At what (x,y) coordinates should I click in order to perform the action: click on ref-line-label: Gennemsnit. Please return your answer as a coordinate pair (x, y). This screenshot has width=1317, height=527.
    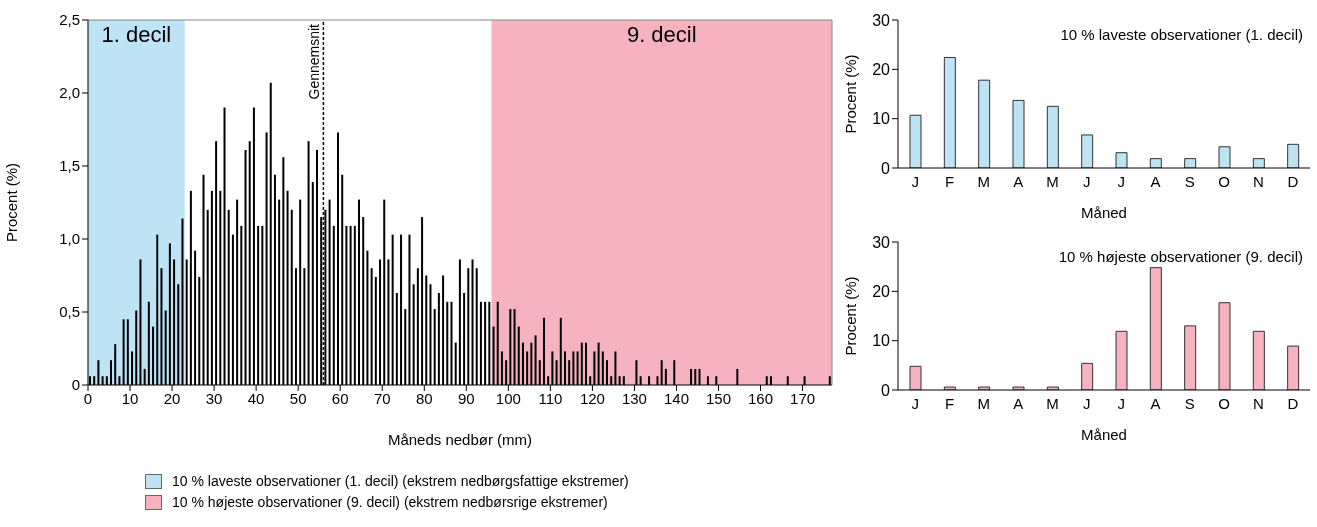
    Looking at the image, I should click on (314, 61).